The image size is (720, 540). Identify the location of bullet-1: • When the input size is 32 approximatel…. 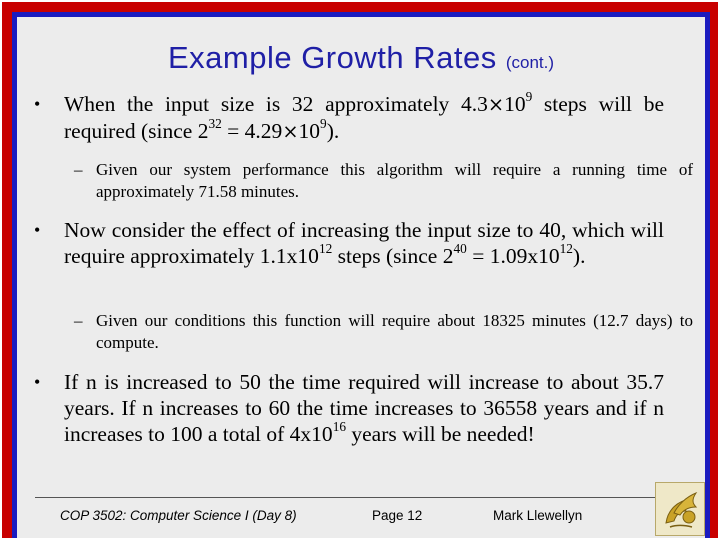
(349, 115).